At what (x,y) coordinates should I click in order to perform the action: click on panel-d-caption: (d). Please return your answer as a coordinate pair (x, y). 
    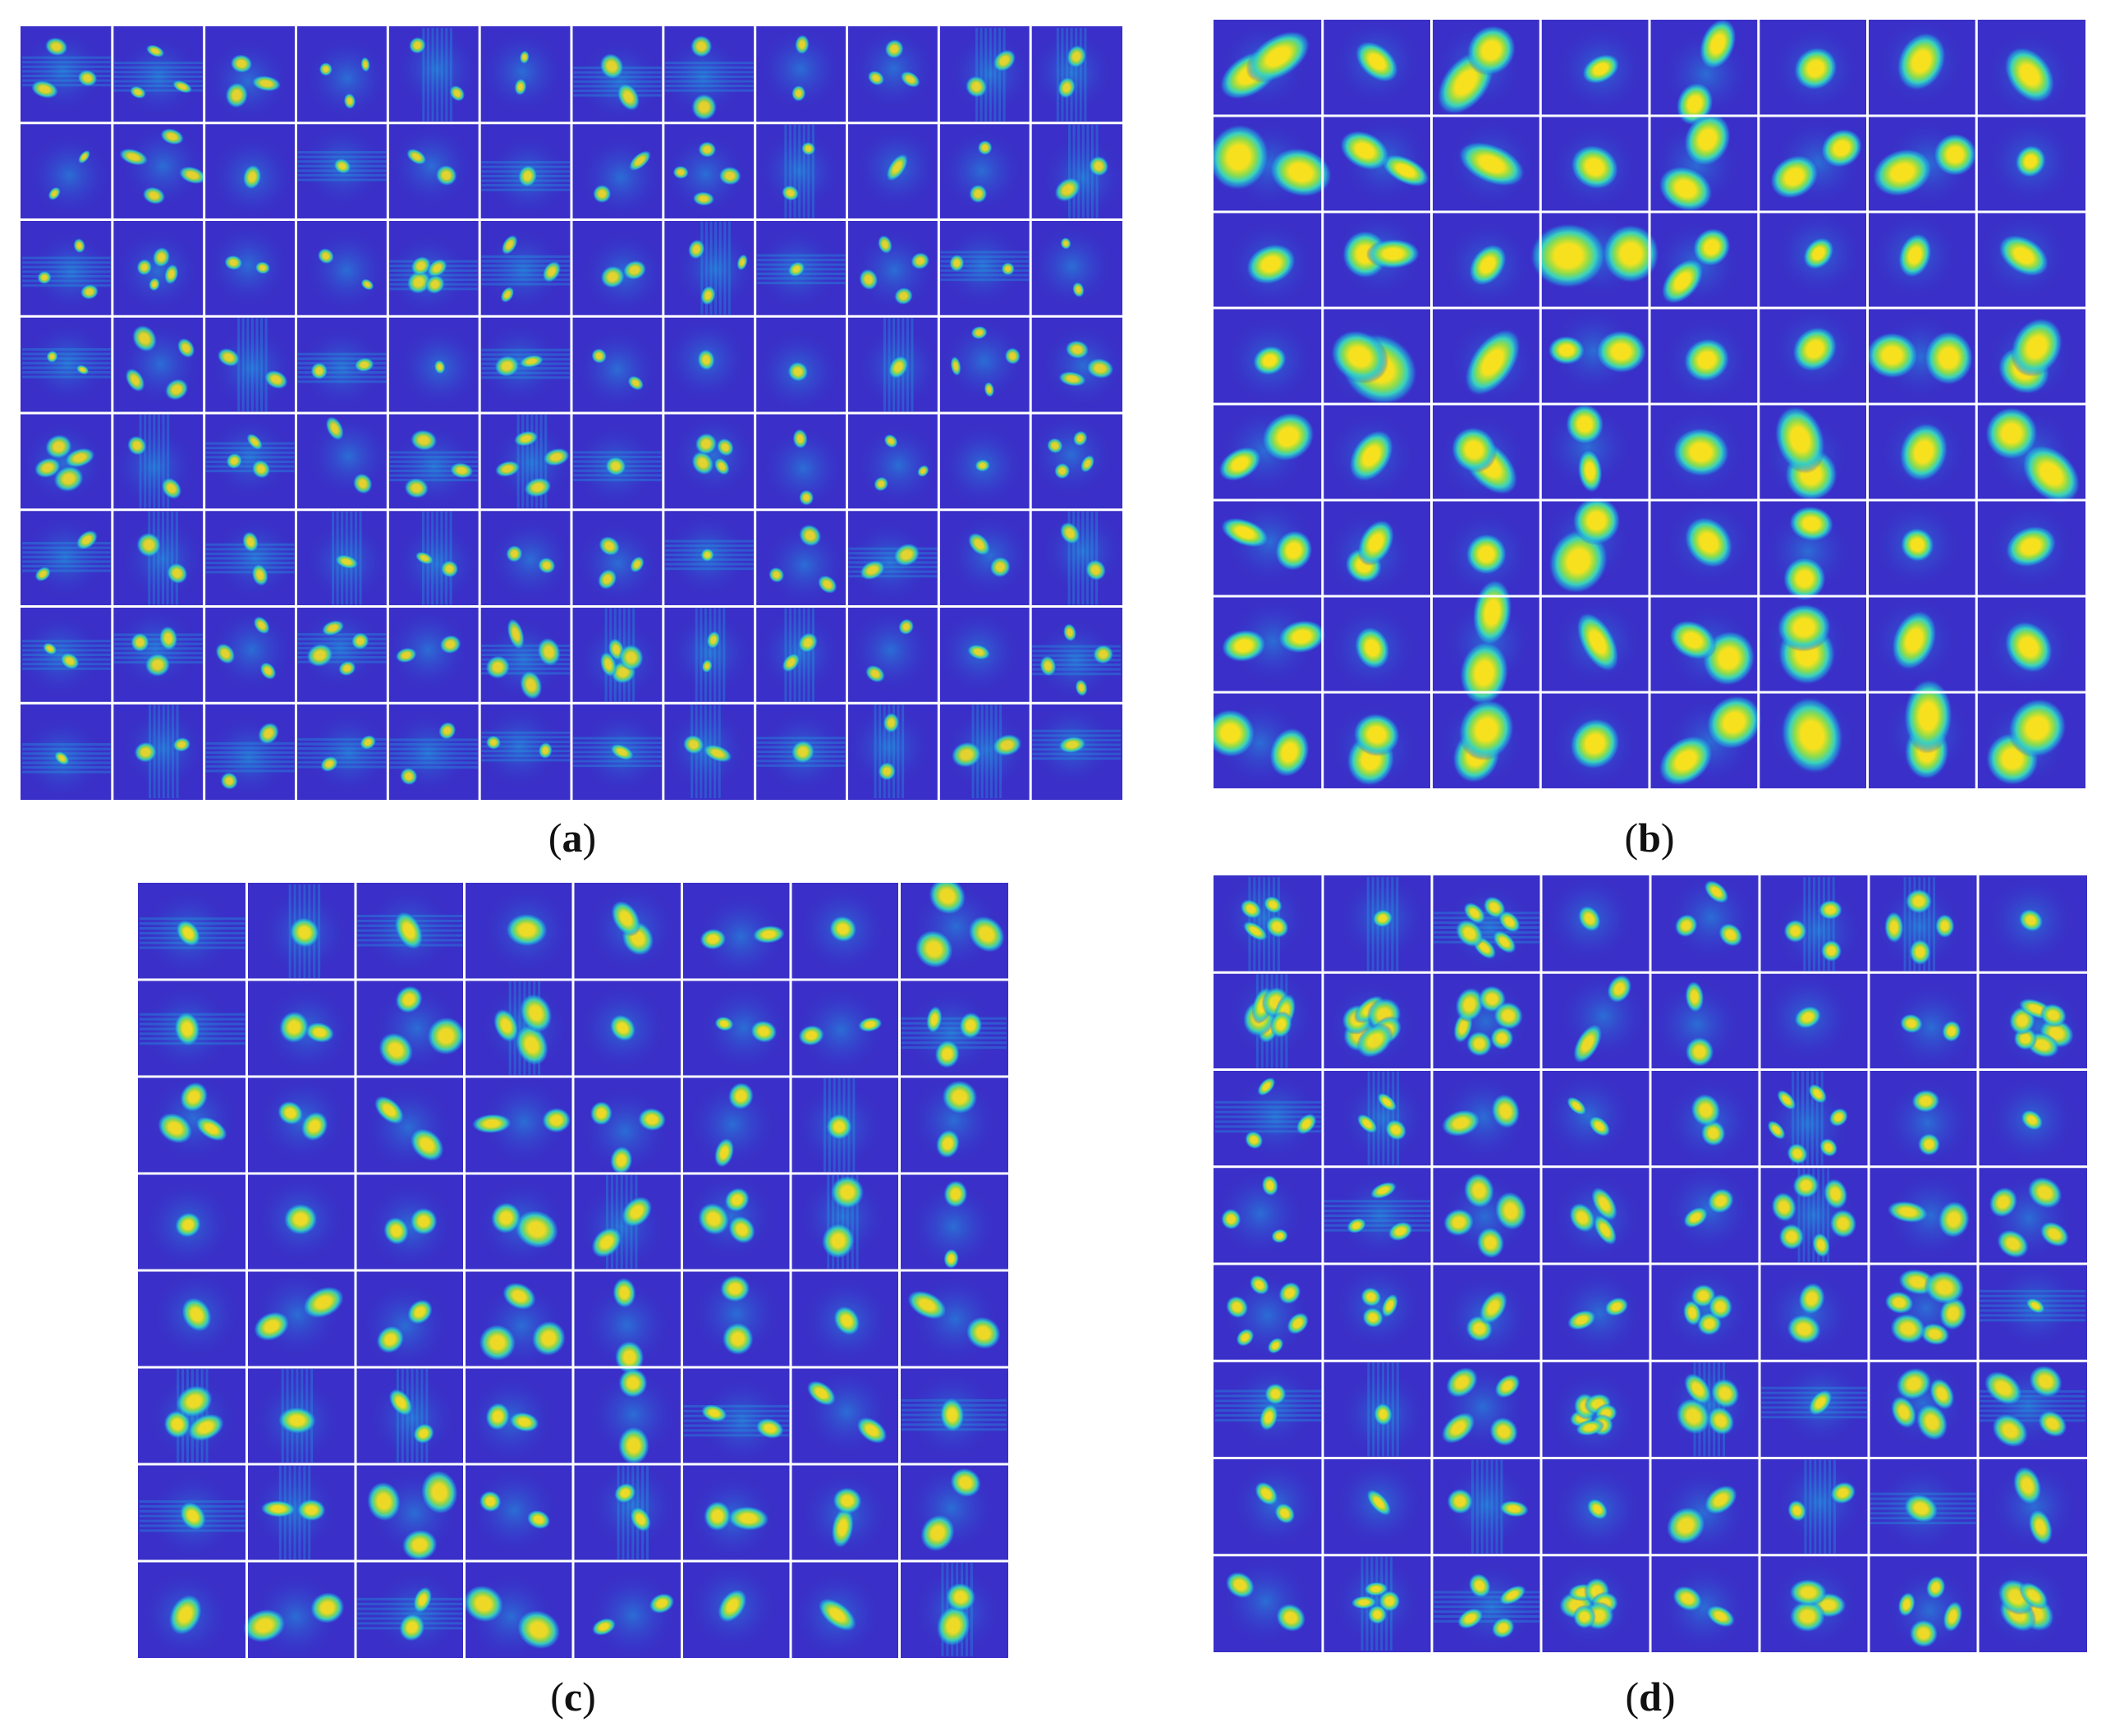
    Looking at the image, I should click on (1650, 1697).